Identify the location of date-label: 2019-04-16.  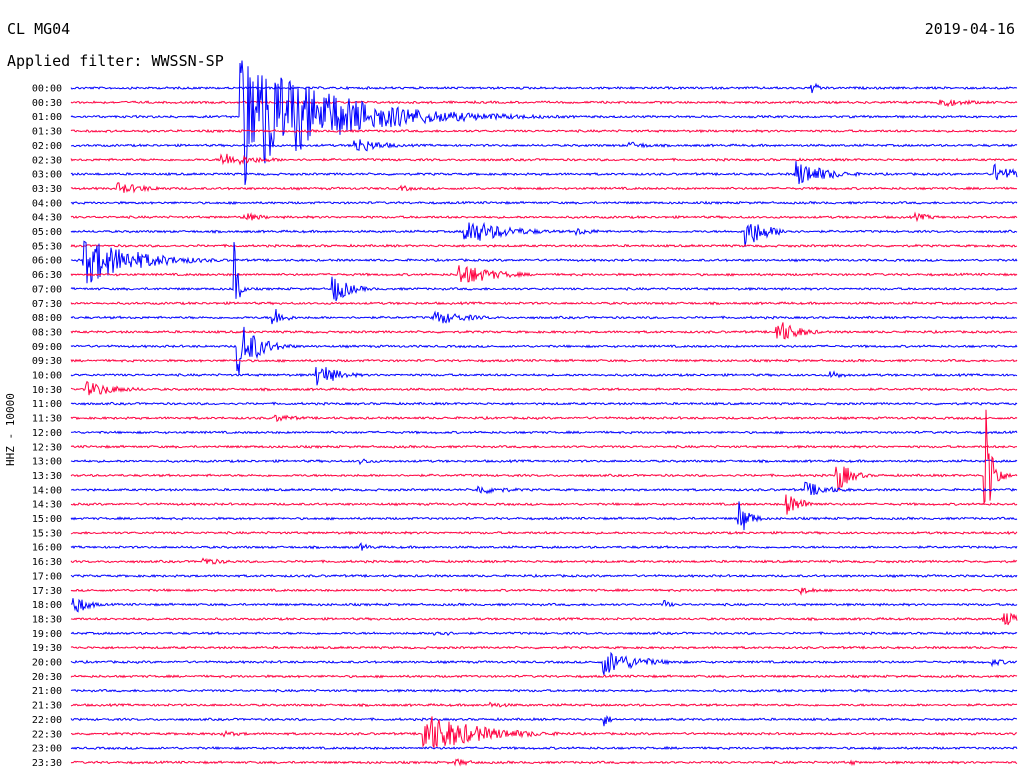
(969, 29).